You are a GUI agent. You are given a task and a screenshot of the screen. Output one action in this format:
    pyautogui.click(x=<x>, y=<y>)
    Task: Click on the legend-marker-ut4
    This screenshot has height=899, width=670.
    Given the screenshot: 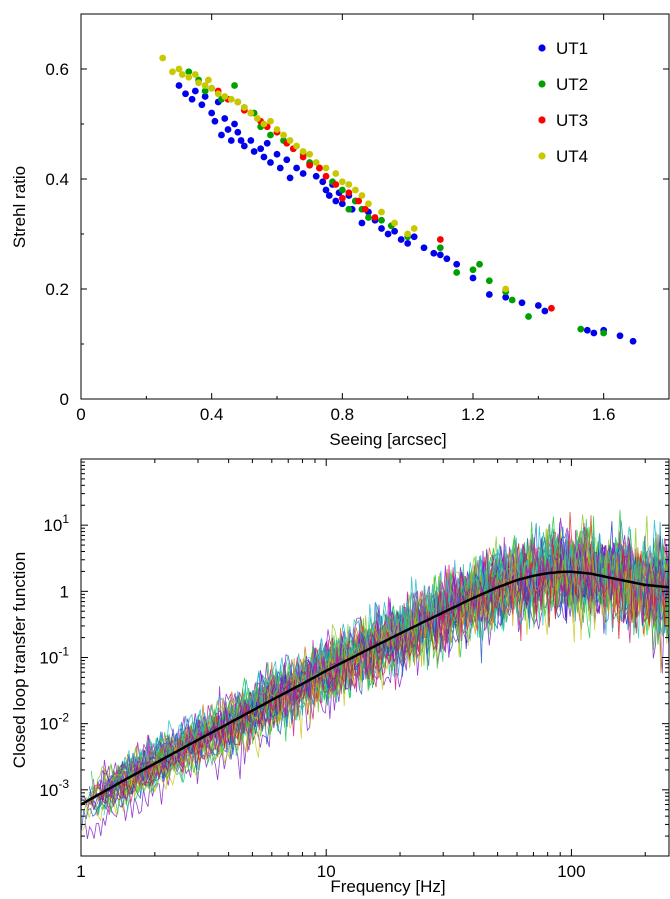 What is the action you would take?
    pyautogui.click(x=541, y=155)
    